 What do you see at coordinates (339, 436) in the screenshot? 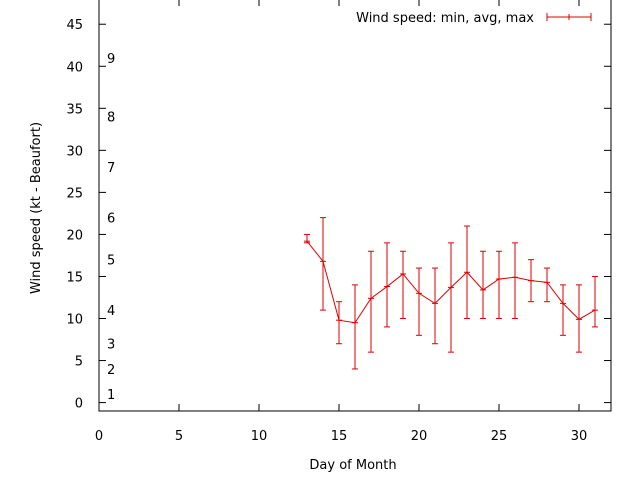
I see `x-tick-label: 15` at bounding box center [339, 436].